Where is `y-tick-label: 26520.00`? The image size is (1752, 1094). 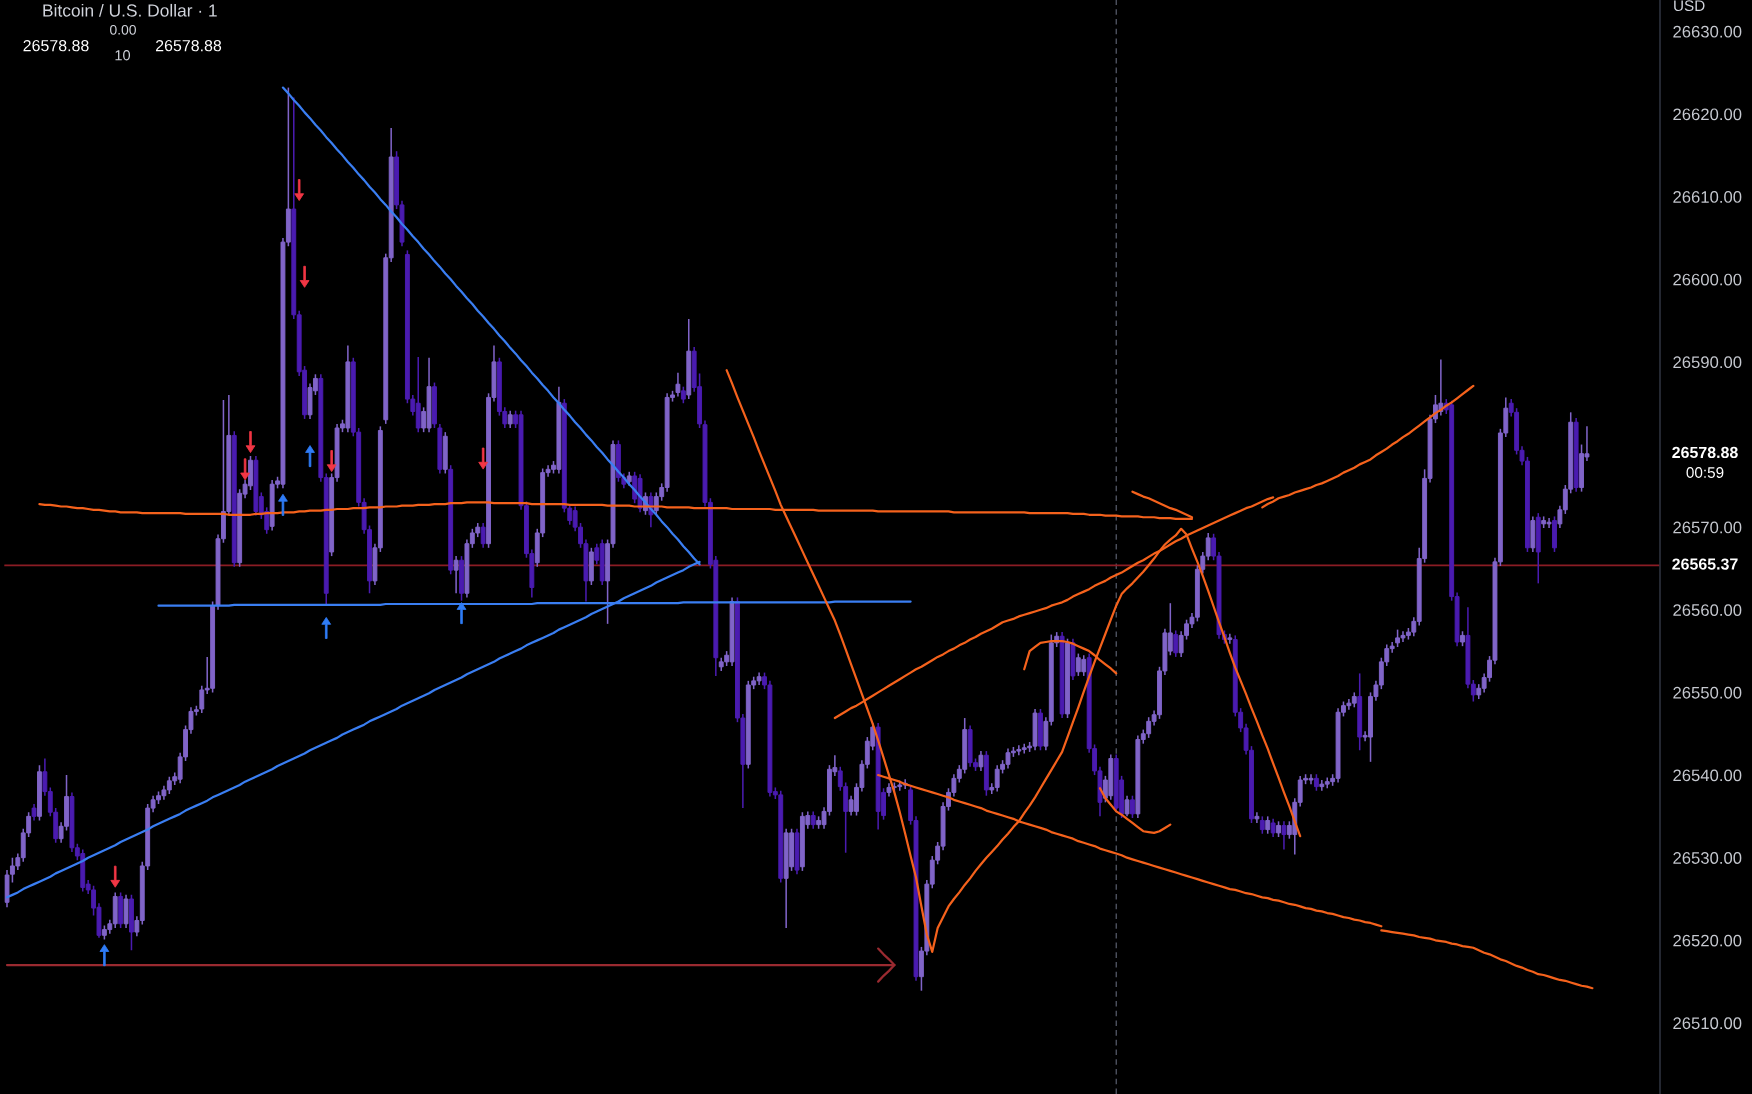
y-tick-label: 26520.00 is located at coordinates (1707, 940).